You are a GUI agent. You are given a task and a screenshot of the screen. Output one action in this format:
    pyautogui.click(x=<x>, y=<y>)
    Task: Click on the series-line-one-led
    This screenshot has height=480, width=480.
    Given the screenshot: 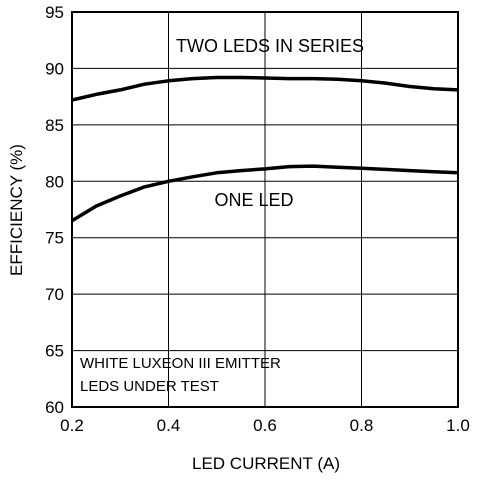 What is the action you would take?
    pyautogui.click(x=265, y=193)
    